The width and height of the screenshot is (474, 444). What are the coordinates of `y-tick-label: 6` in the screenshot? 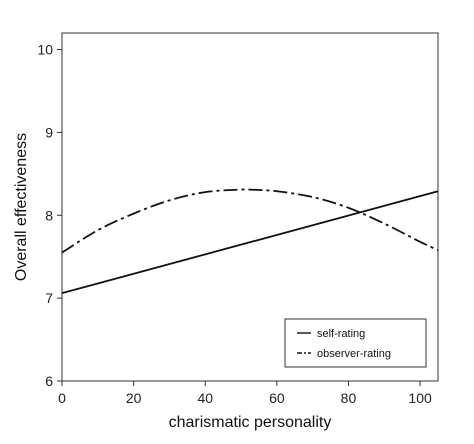 It's located at (49, 381).